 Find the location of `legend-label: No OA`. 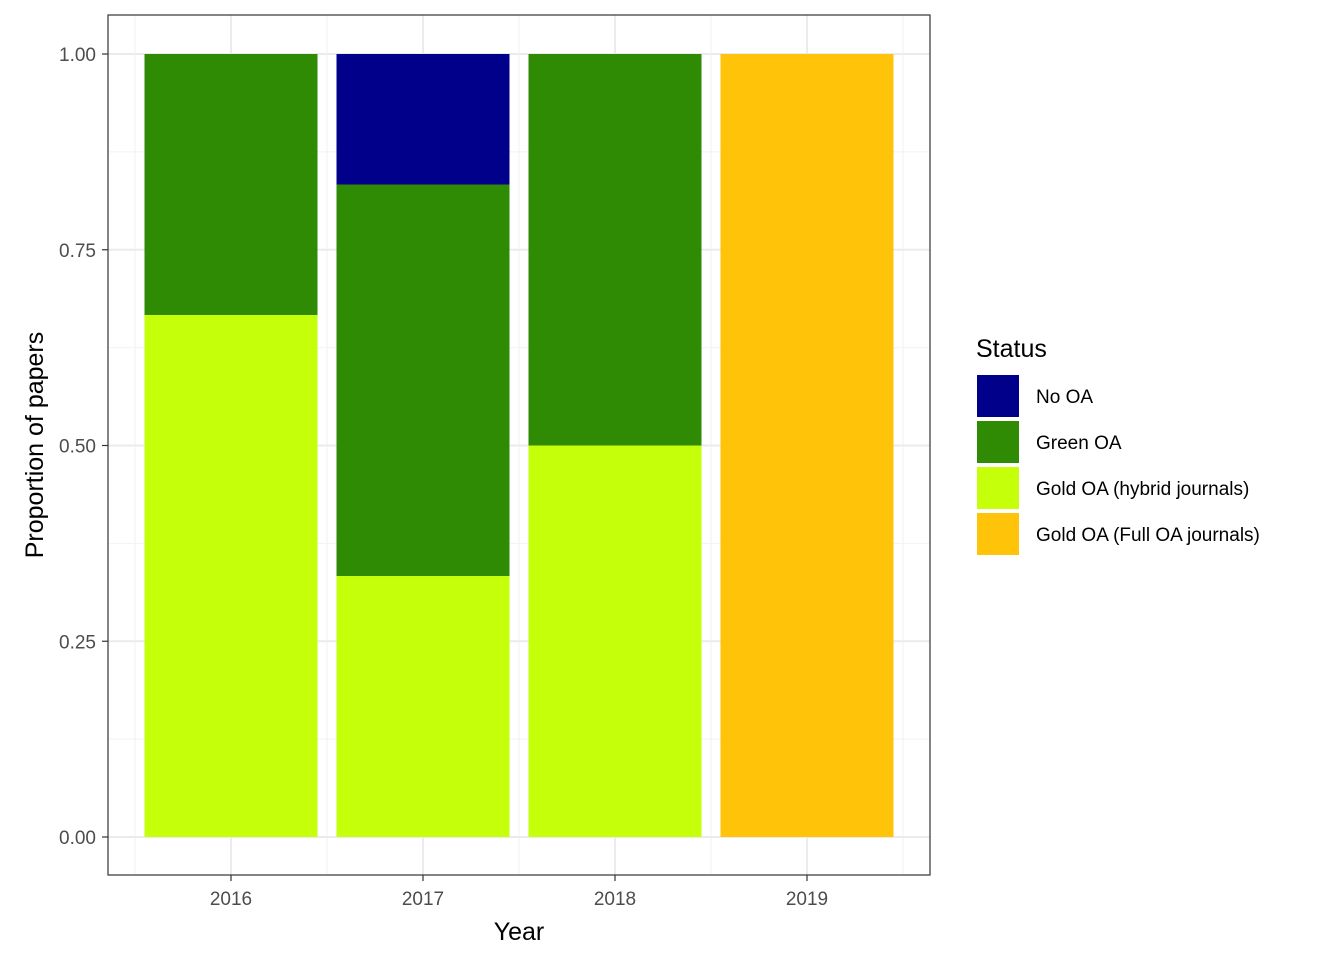

legend-label: No OA is located at coordinates (1064, 397).